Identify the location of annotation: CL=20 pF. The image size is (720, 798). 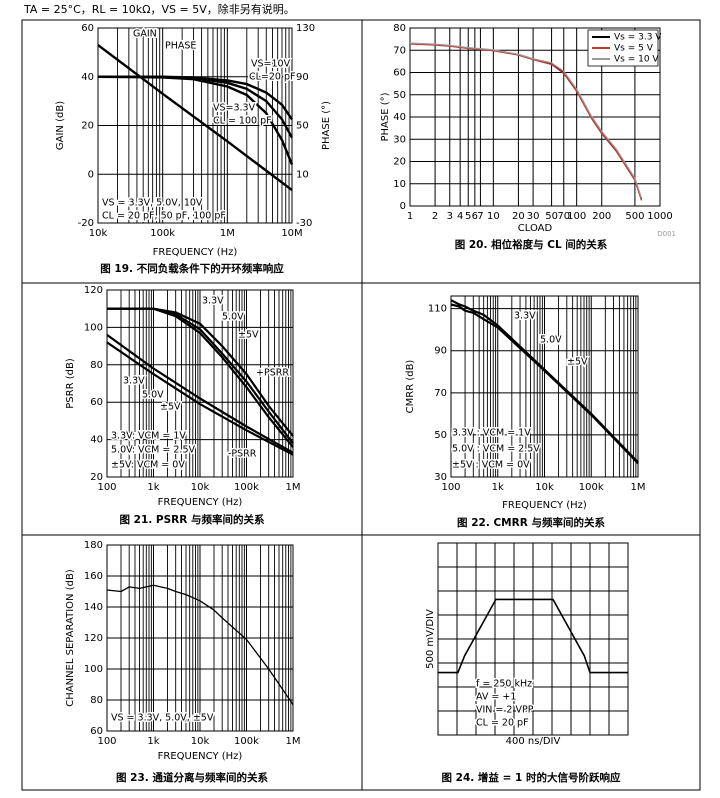
(272, 77).